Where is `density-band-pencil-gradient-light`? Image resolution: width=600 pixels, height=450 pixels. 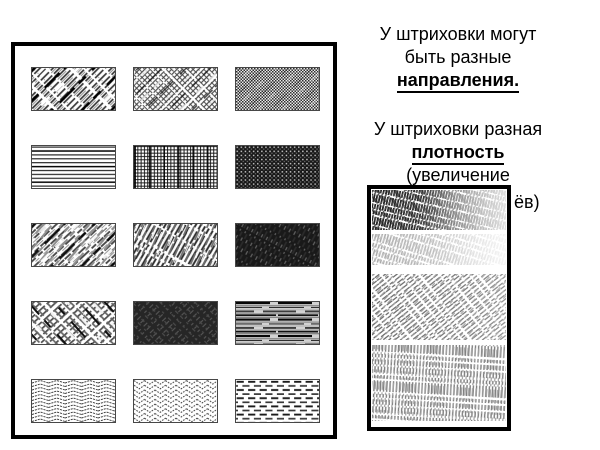
density-band-pencil-gradient-light is located at coordinates (439, 249).